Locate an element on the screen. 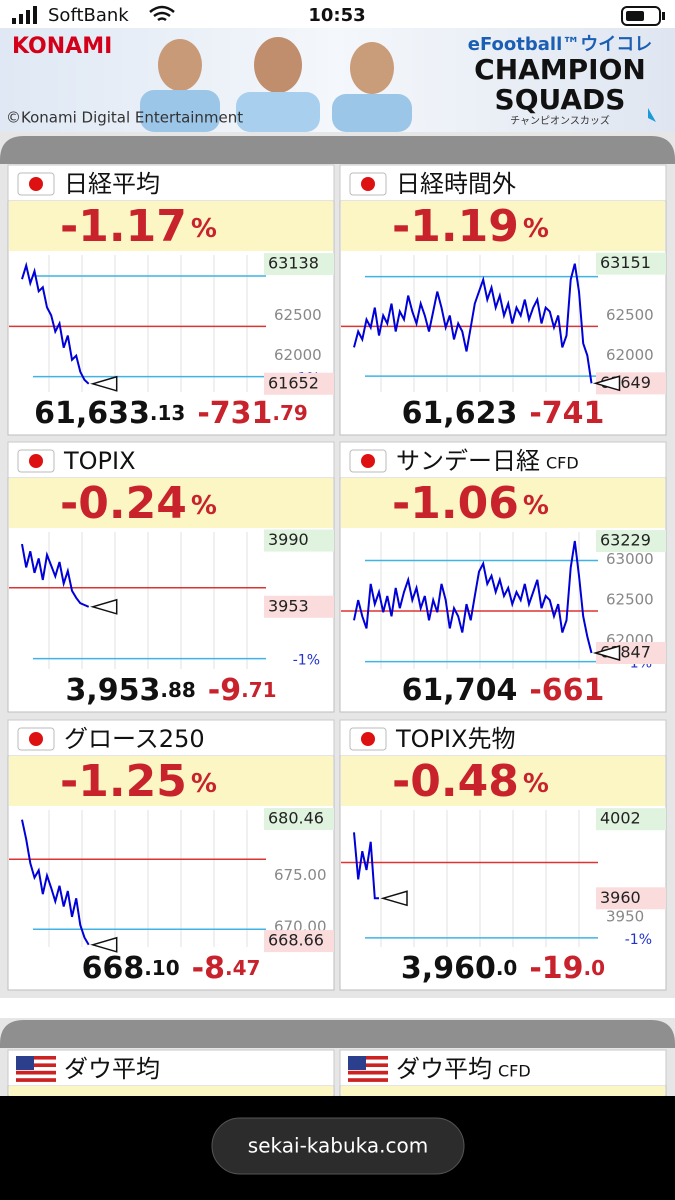 This screenshot has width=675, height=1200. ad-title: SQUADS is located at coordinates (560, 99).